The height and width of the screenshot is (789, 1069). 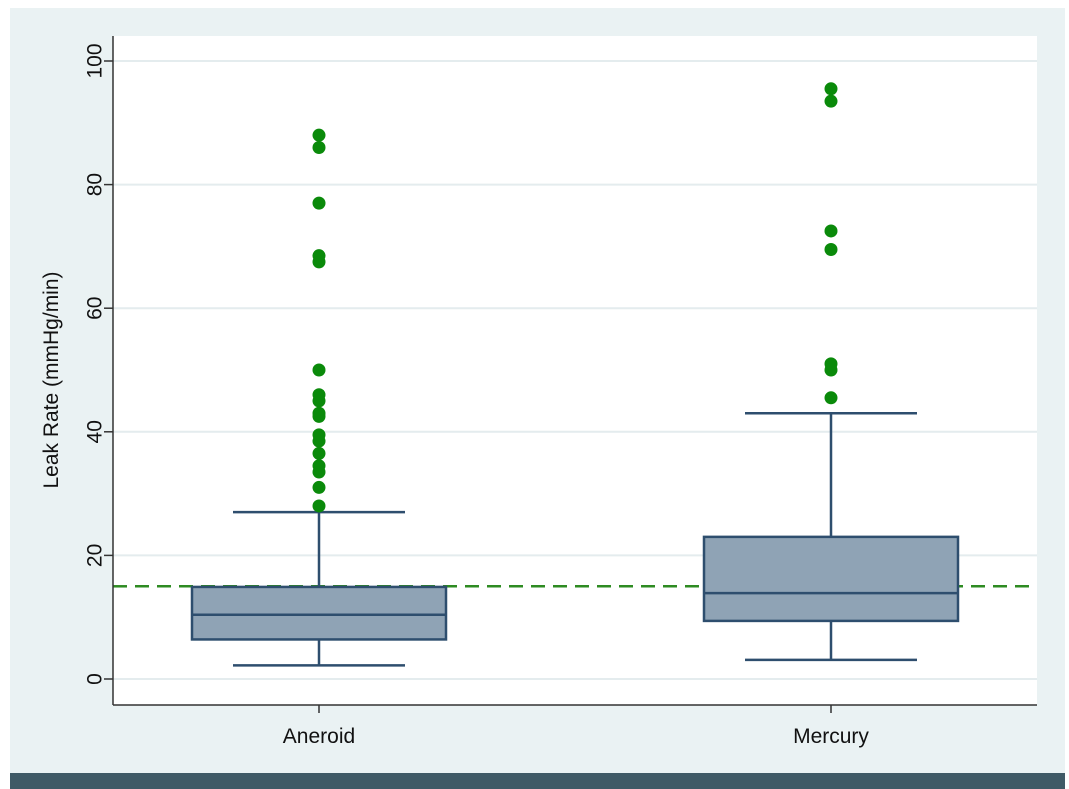 I want to click on x-tick-label-aneroid: Aneroid, so click(x=319, y=736).